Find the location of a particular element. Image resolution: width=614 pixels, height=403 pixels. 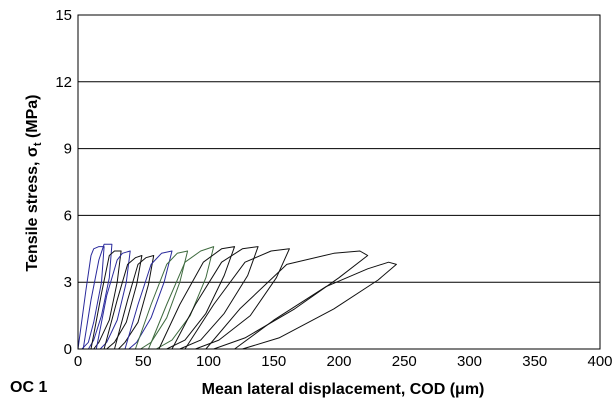

panel-label: OC 1 is located at coordinates (28, 387).